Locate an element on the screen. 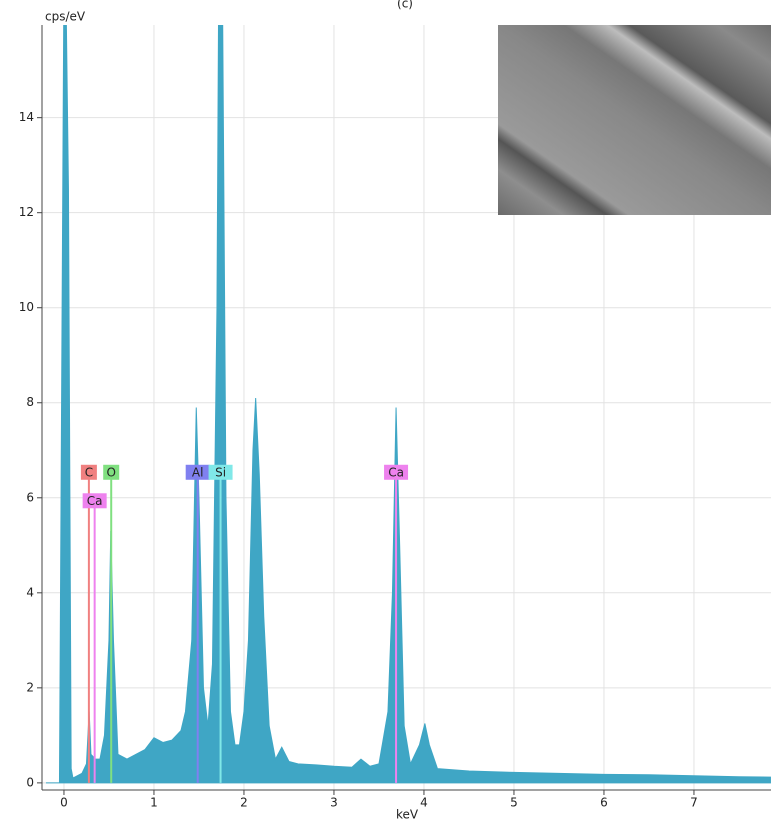  y-tick-label: 2 is located at coordinates (30, 687).